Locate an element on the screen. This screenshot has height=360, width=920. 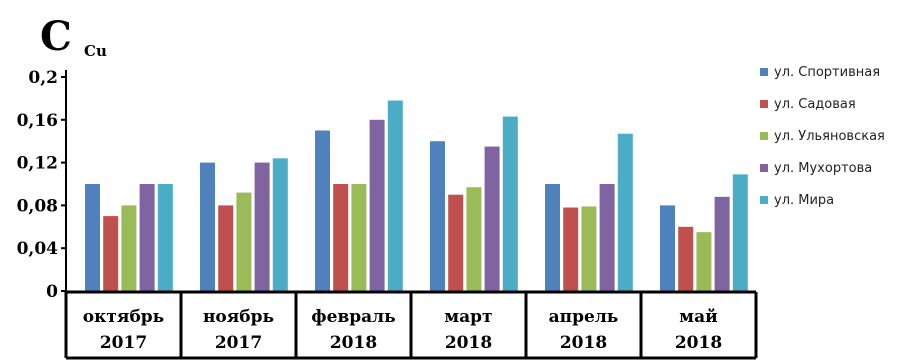
y-tick-label: 0,12 is located at coordinates (37, 164).